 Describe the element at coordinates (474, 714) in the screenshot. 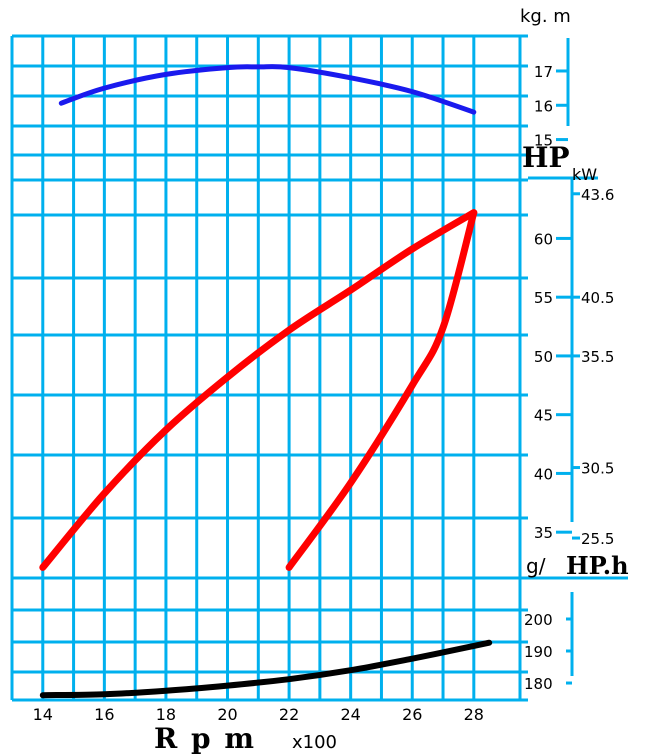

I see `x-tick-label: 28` at that location.